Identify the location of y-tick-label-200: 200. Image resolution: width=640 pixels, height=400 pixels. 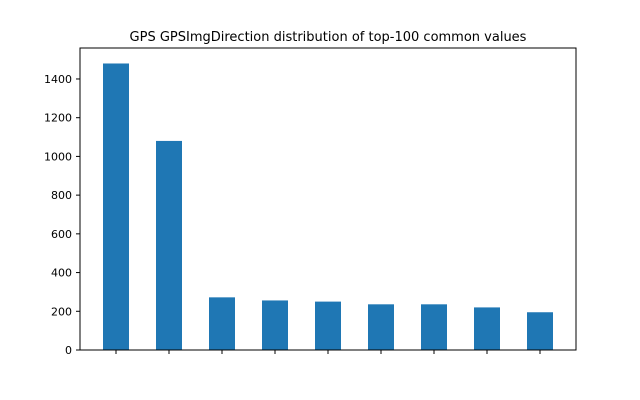
(61, 311).